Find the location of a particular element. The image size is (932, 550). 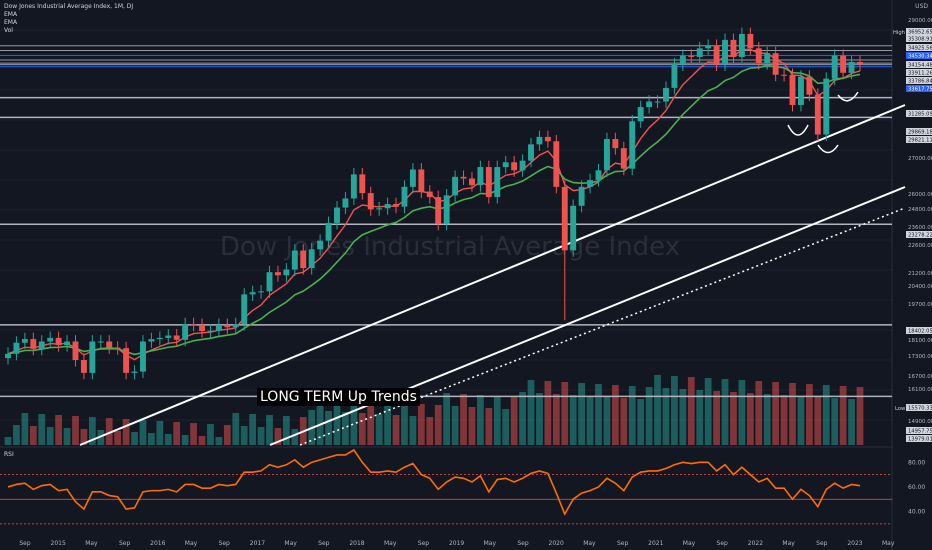

trend-annotation: LONG TERM Up Trends is located at coordinates (338, 397).